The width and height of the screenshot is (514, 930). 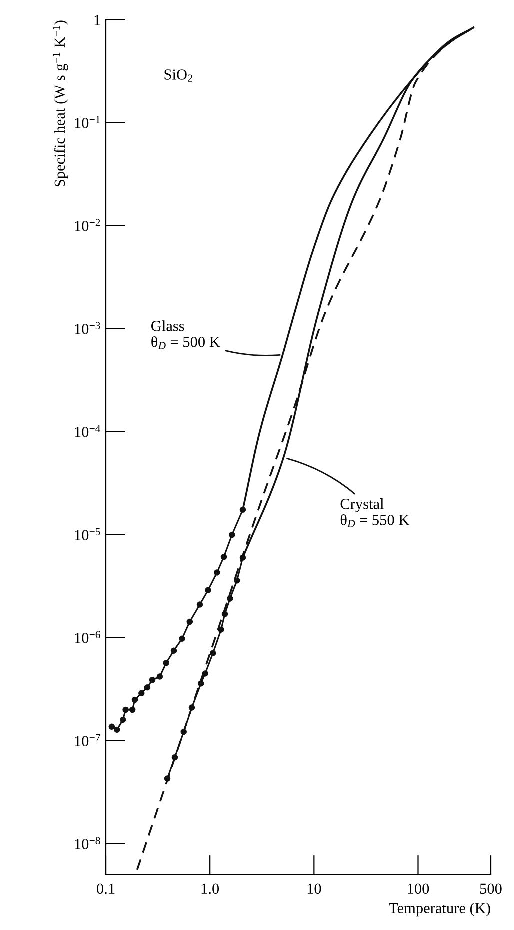 What do you see at coordinates (87, 534) in the screenshot?
I see `y-tick-label: 10$^{−5}$` at bounding box center [87, 534].